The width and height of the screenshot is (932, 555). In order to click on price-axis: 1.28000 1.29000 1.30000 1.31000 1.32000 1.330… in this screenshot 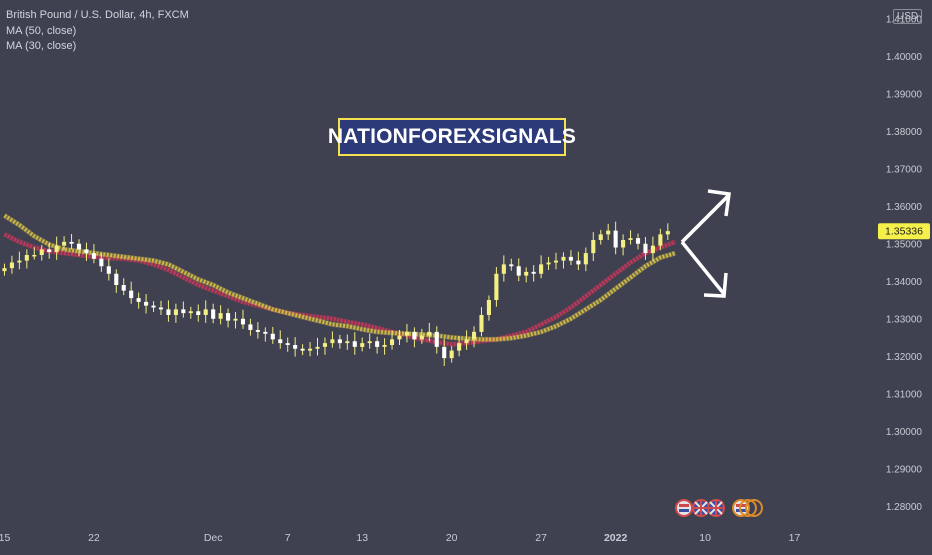, I will do `click(904, 256)`.